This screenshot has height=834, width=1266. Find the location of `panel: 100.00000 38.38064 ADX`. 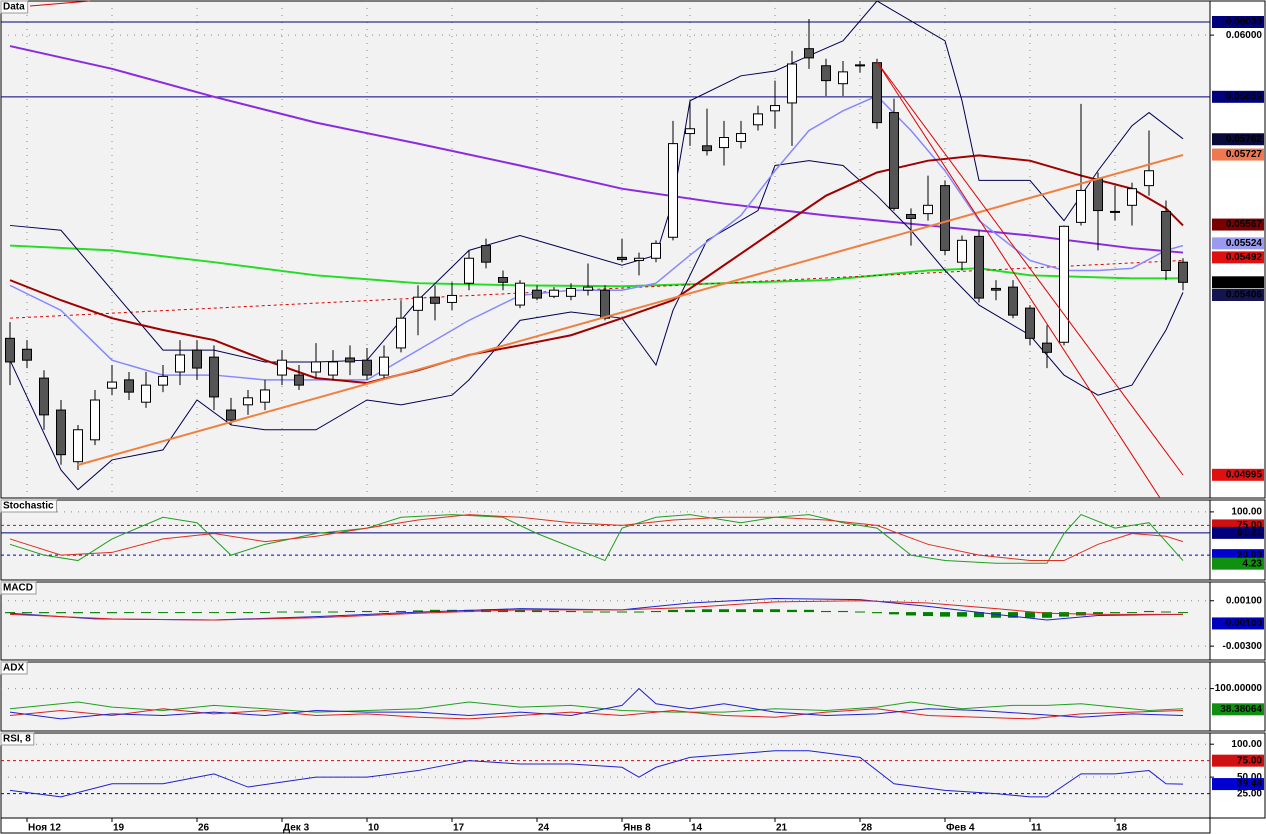

panel: 100.00000 38.38064 ADX is located at coordinates (633, 696).